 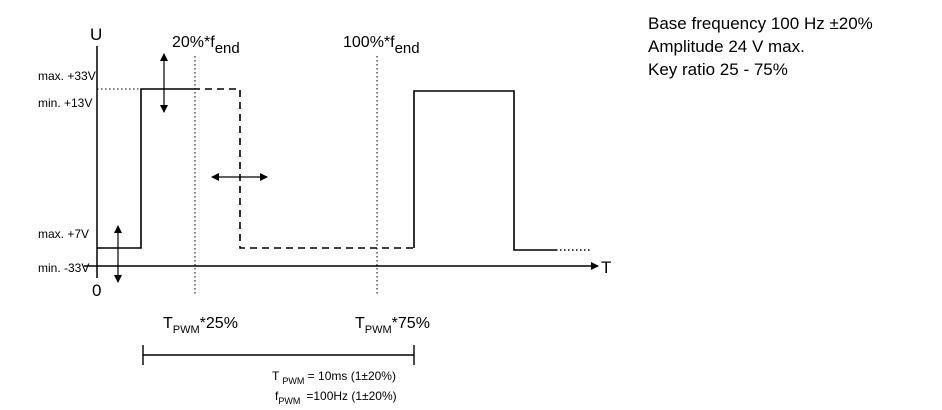 I want to click on label-max-high: max. +33V, so click(x=67, y=76).